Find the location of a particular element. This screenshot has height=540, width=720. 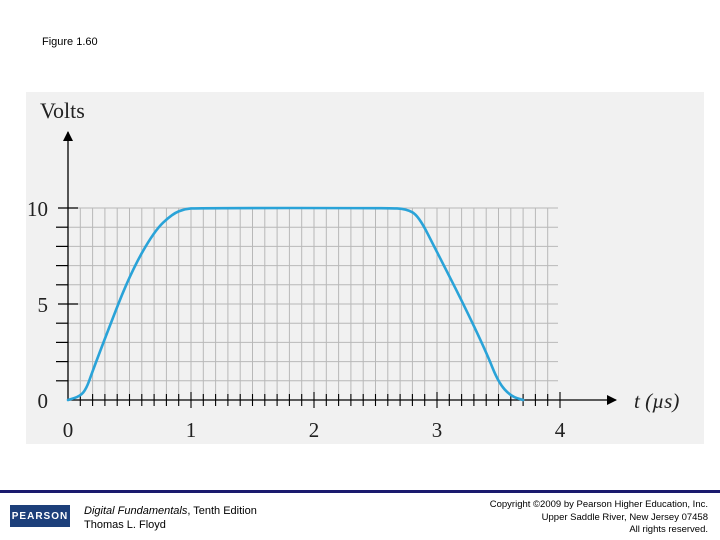

book-author: Thomas L. Floyd is located at coordinates (125, 525).